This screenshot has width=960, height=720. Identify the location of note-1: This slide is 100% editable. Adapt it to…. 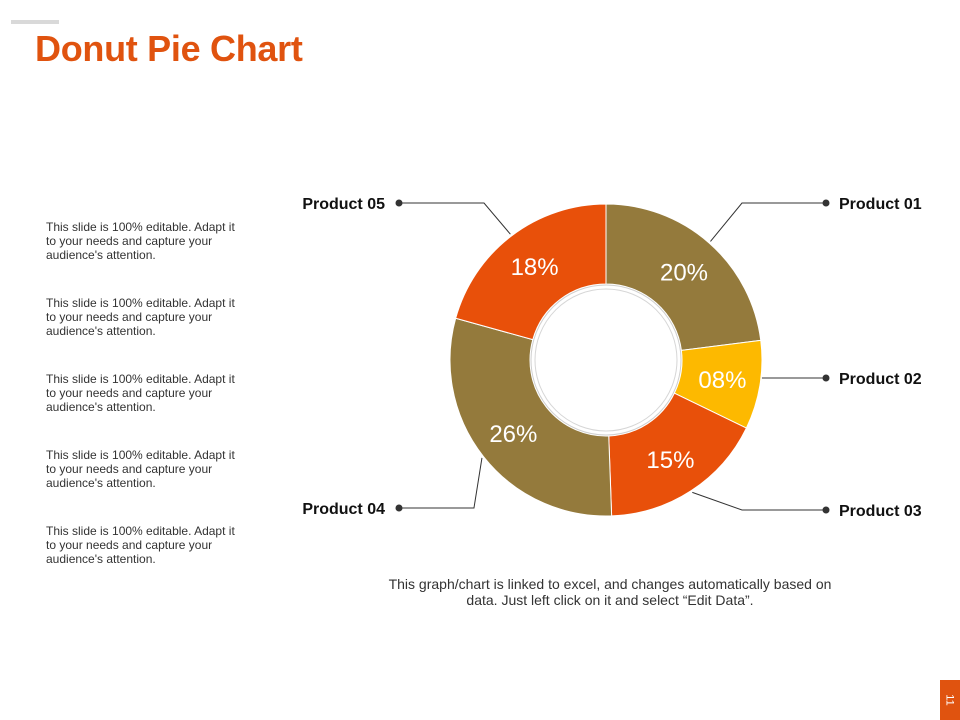
(140, 241).